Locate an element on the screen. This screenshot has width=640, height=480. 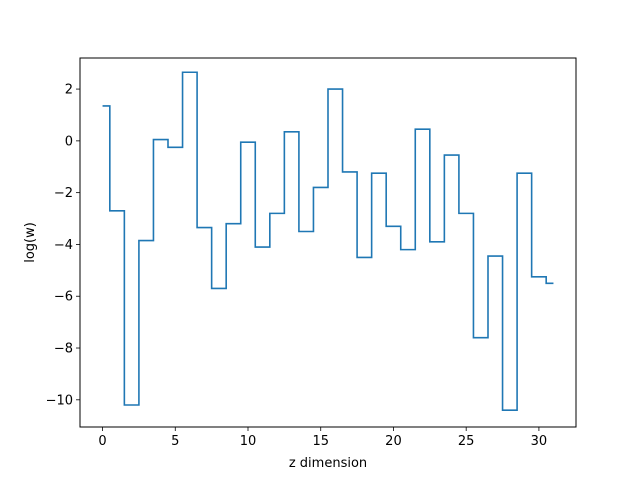
x-tick-label: 15 is located at coordinates (320, 441).